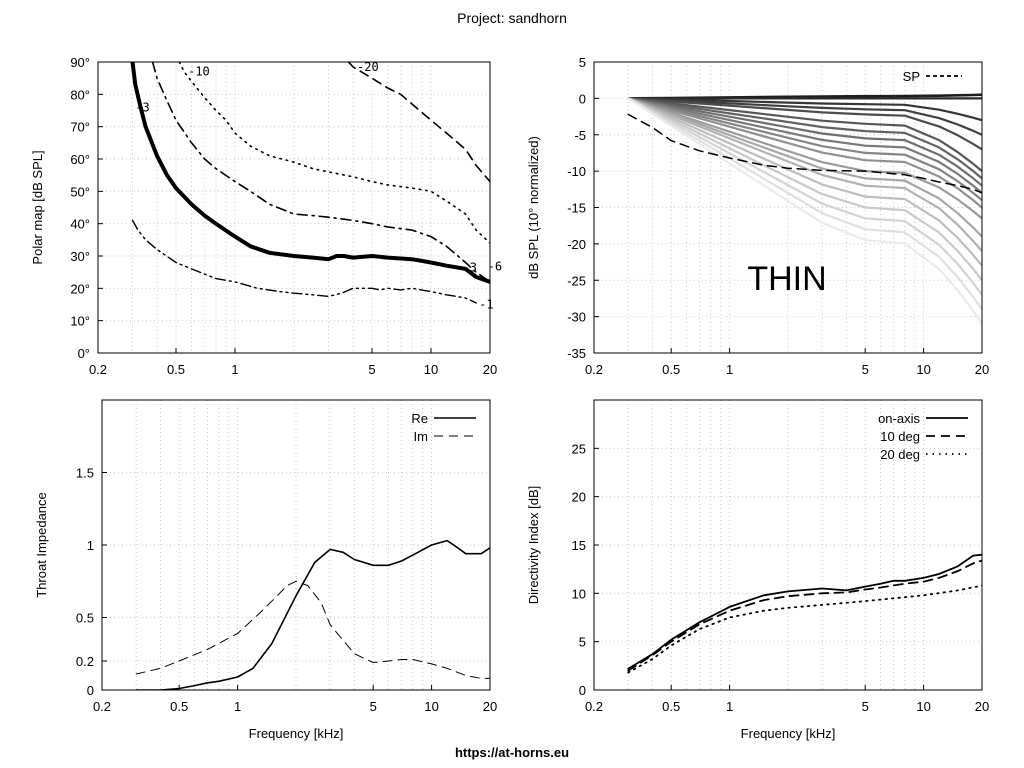  I want to click on angle-series-85deg, so click(804, 204).